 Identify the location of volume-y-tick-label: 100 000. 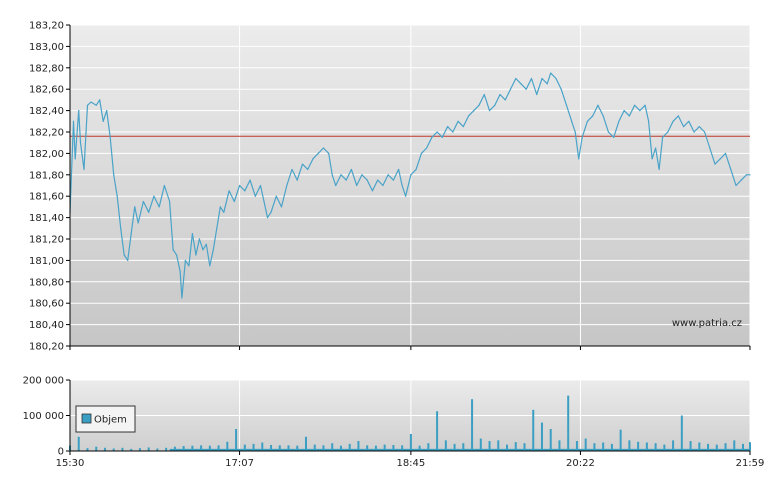
(43, 416).